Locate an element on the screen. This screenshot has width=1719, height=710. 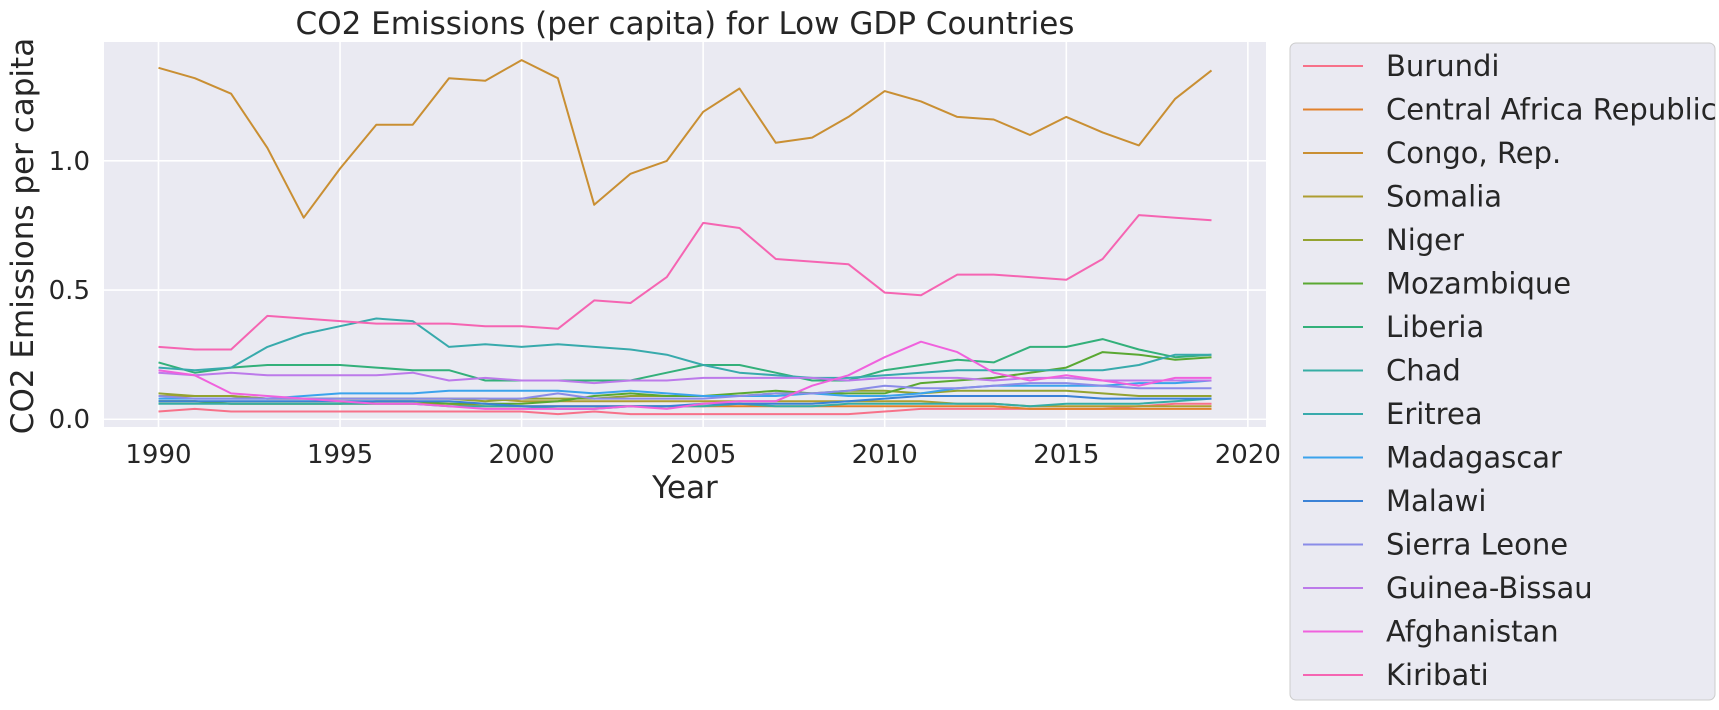
x-tick-label: 1990 is located at coordinates (158, 455).